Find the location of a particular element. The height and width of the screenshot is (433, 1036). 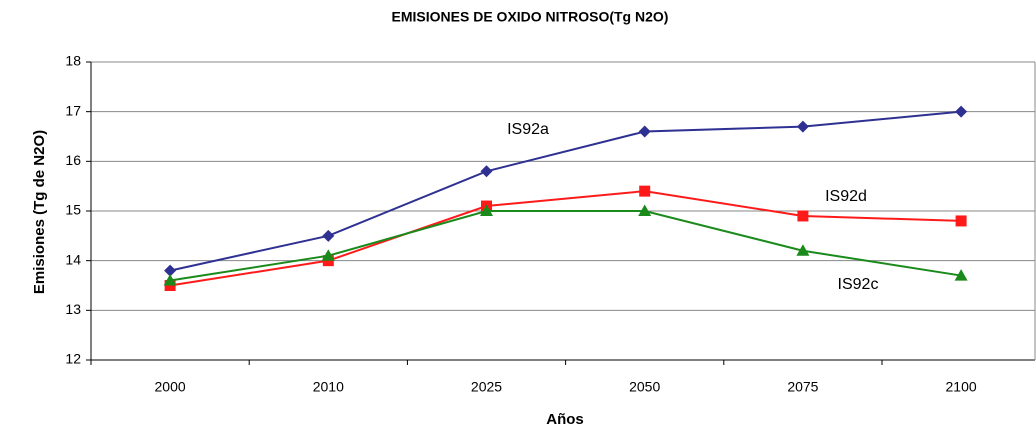

series-label: IS92c is located at coordinates (858, 284).